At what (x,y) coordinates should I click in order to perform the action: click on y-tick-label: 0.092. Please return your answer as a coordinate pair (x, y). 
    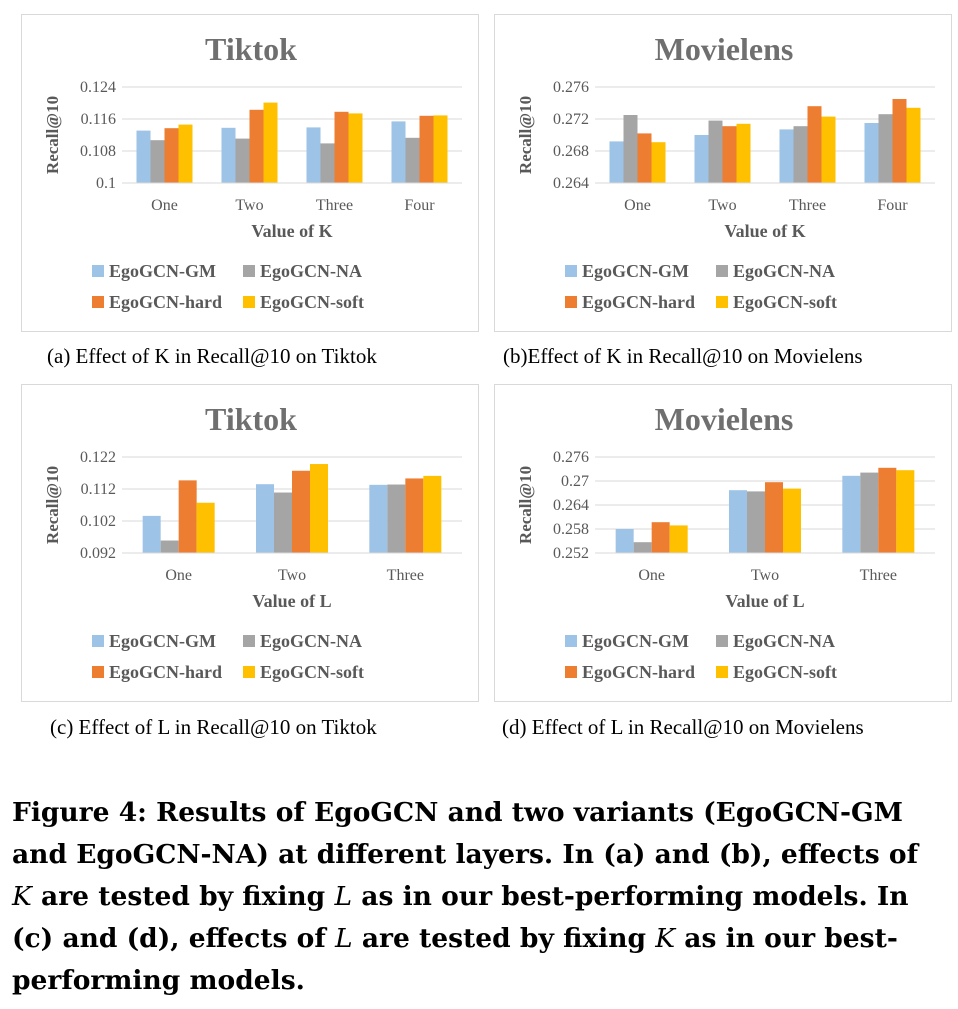
    Looking at the image, I should click on (98, 553).